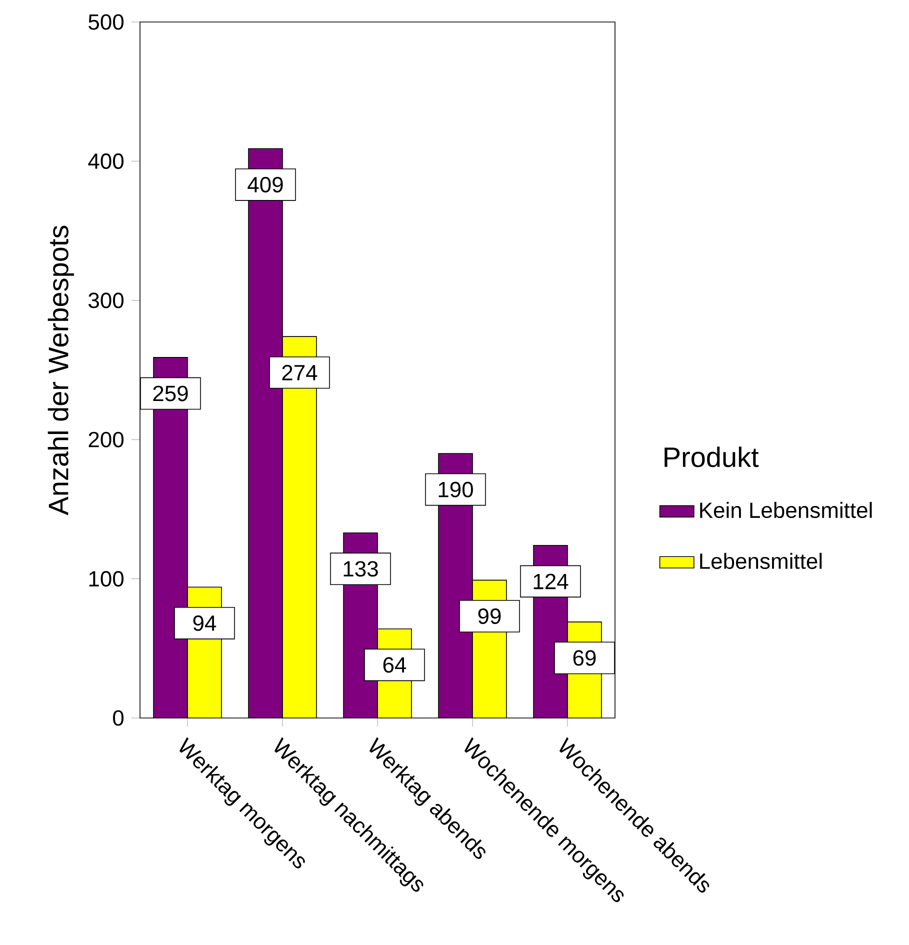  What do you see at coordinates (106, 440) in the screenshot?
I see `y-tick-label: 200` at bounding box center [106, 440].